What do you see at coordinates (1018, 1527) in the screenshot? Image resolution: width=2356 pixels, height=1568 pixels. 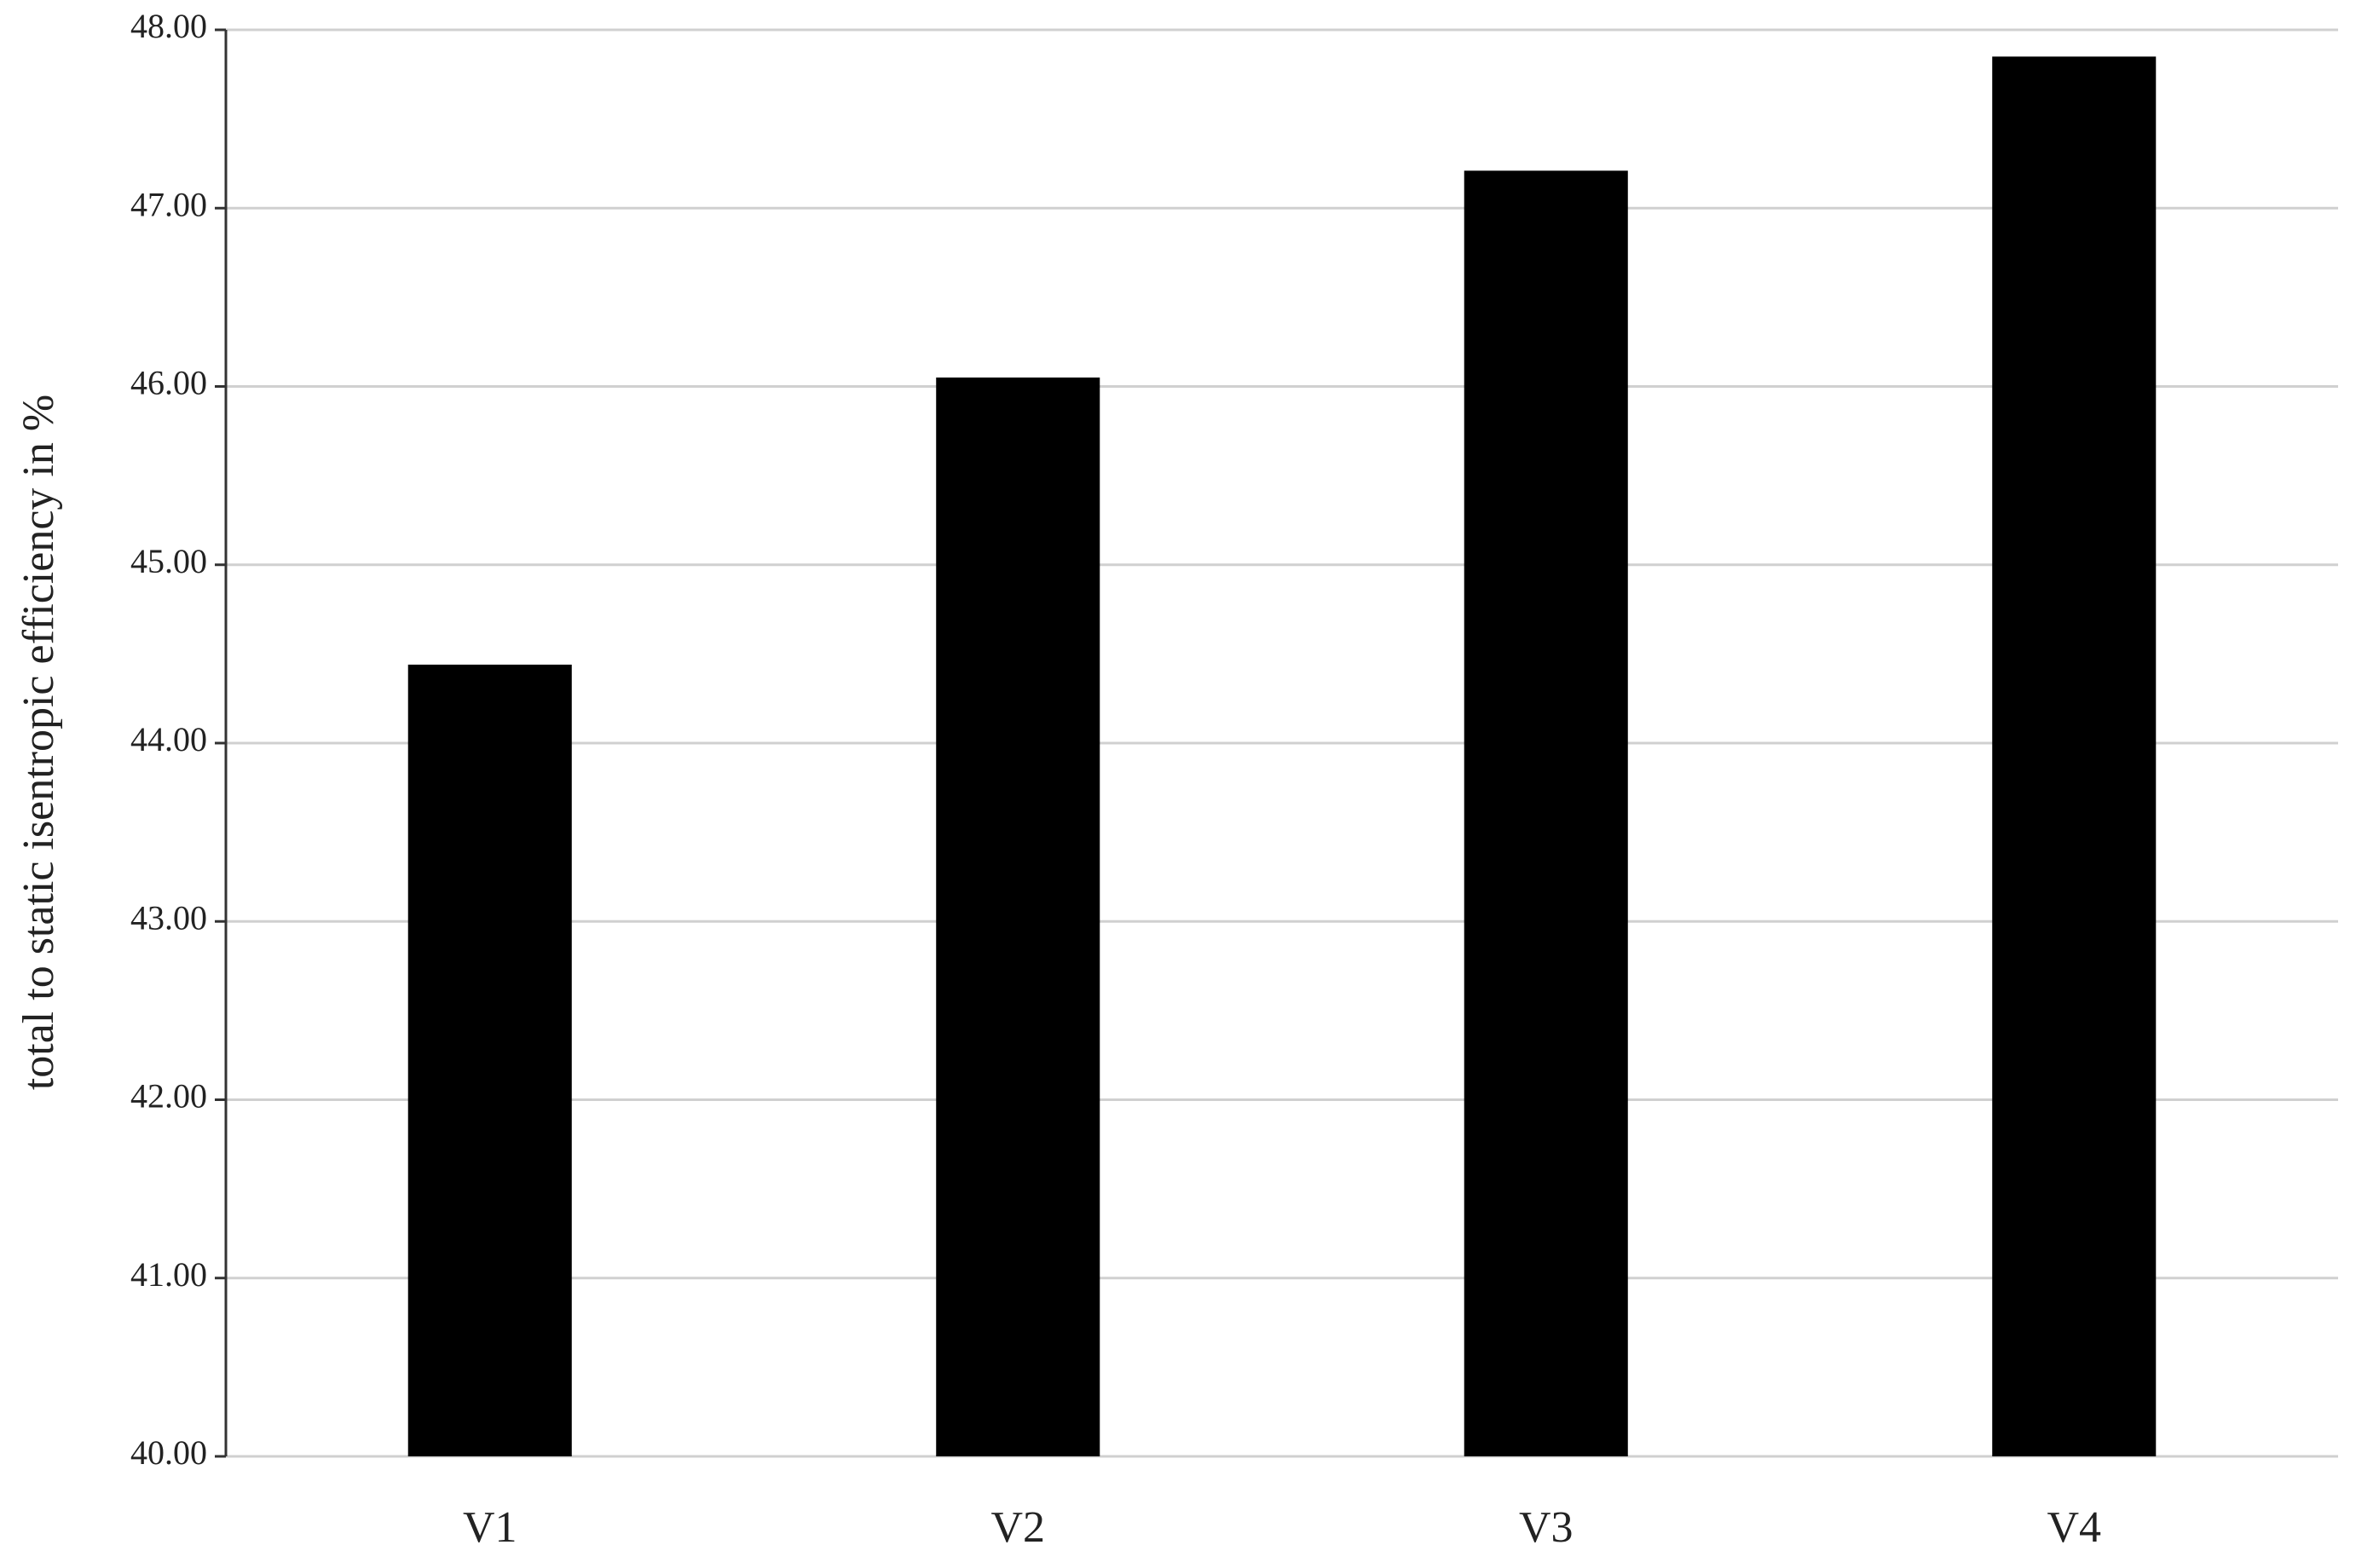 I see `x-tick-label: V2` at bounding box center [1018, 1527].